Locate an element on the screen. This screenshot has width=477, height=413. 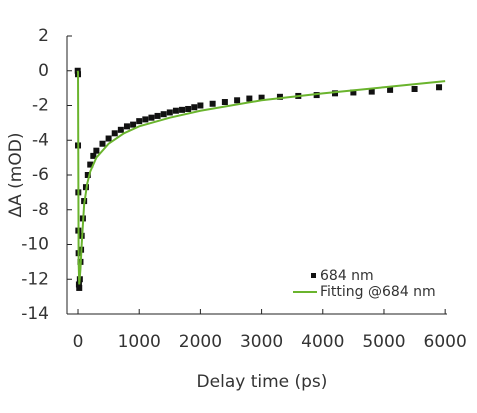
legend-label: 684 nm is located at coordinates (347, 276).